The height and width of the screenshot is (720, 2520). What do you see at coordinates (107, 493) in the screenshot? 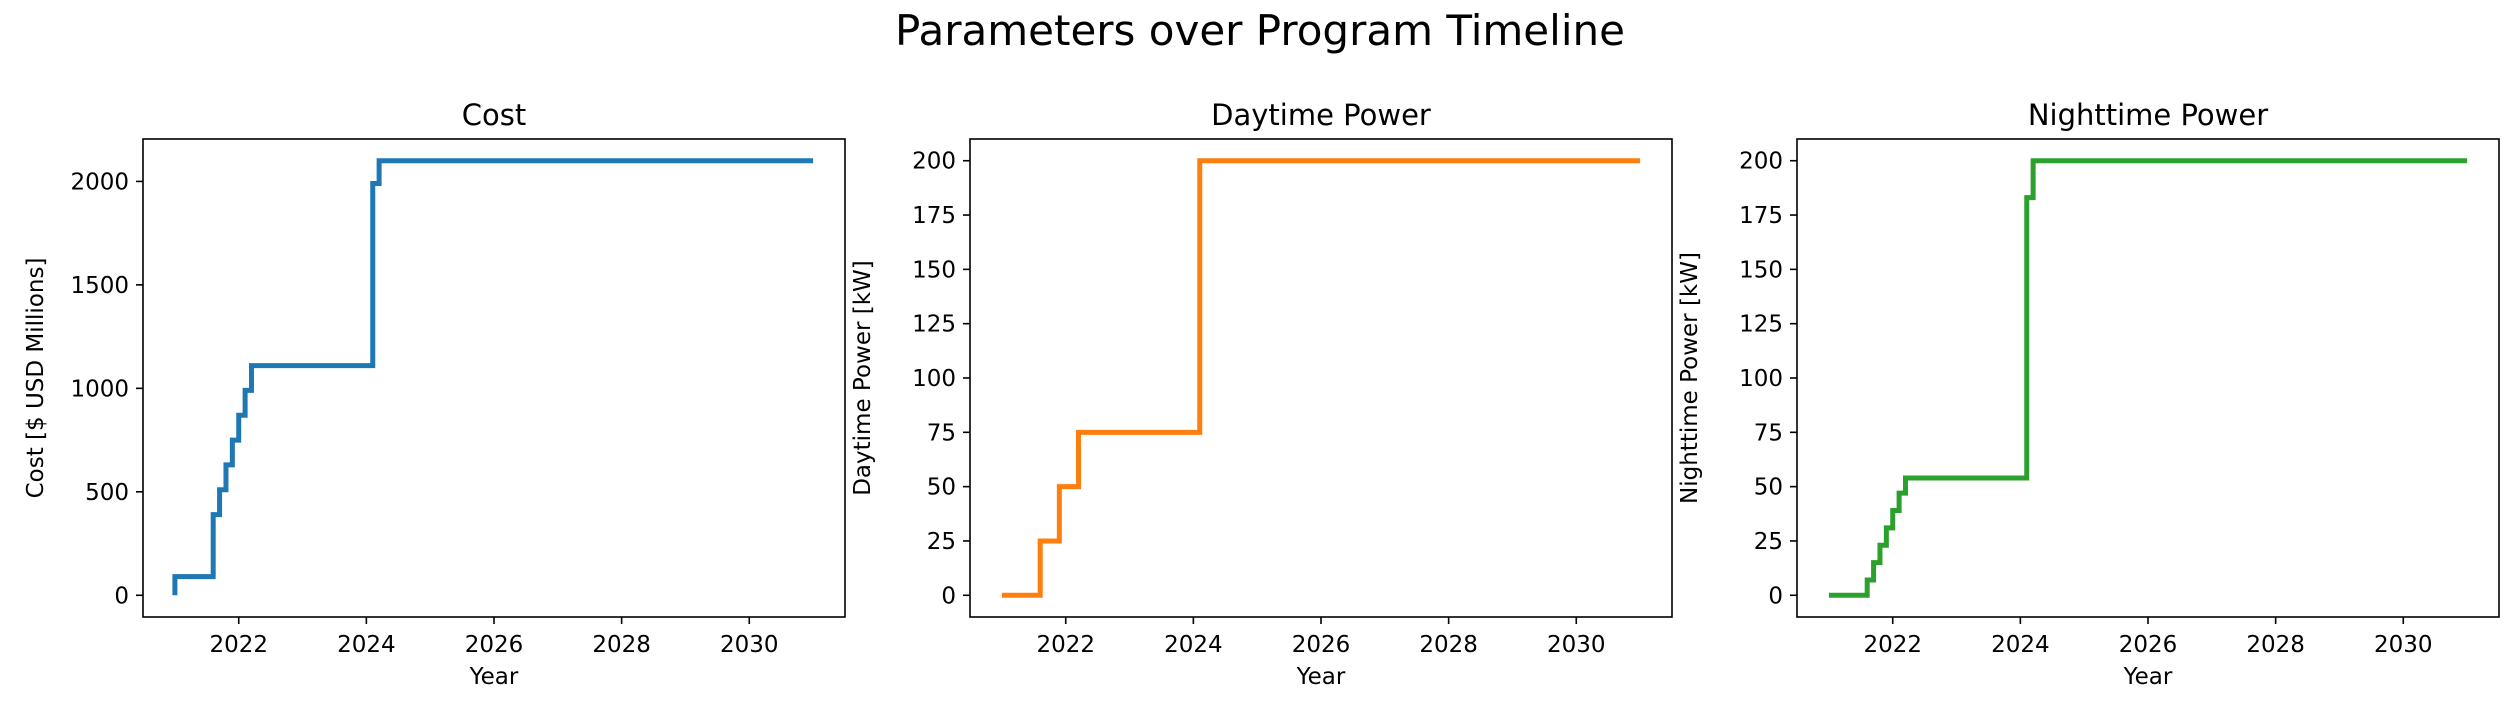
I see `y-tick-label: 500` at bounding box center [107, 493].